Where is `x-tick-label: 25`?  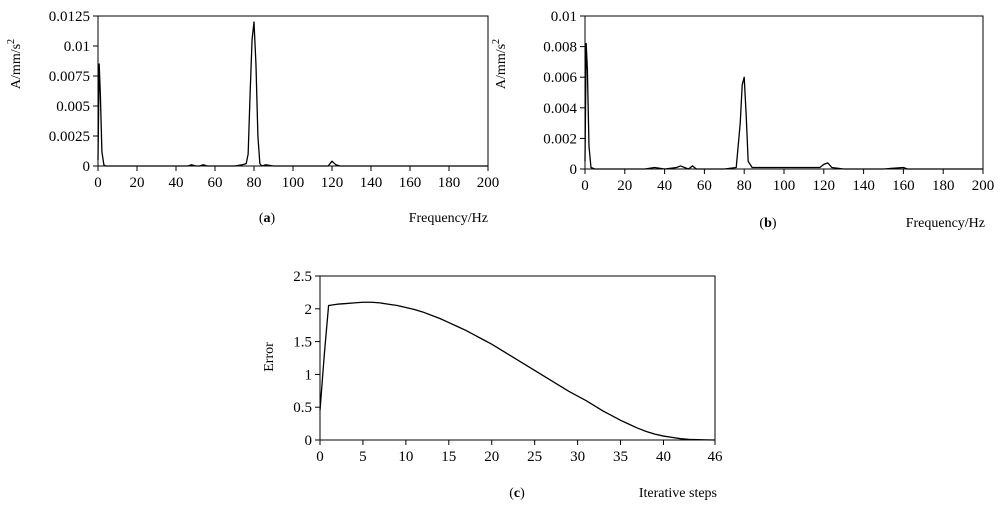 x-tick-label: 25 is located at coordinates (534, 457).